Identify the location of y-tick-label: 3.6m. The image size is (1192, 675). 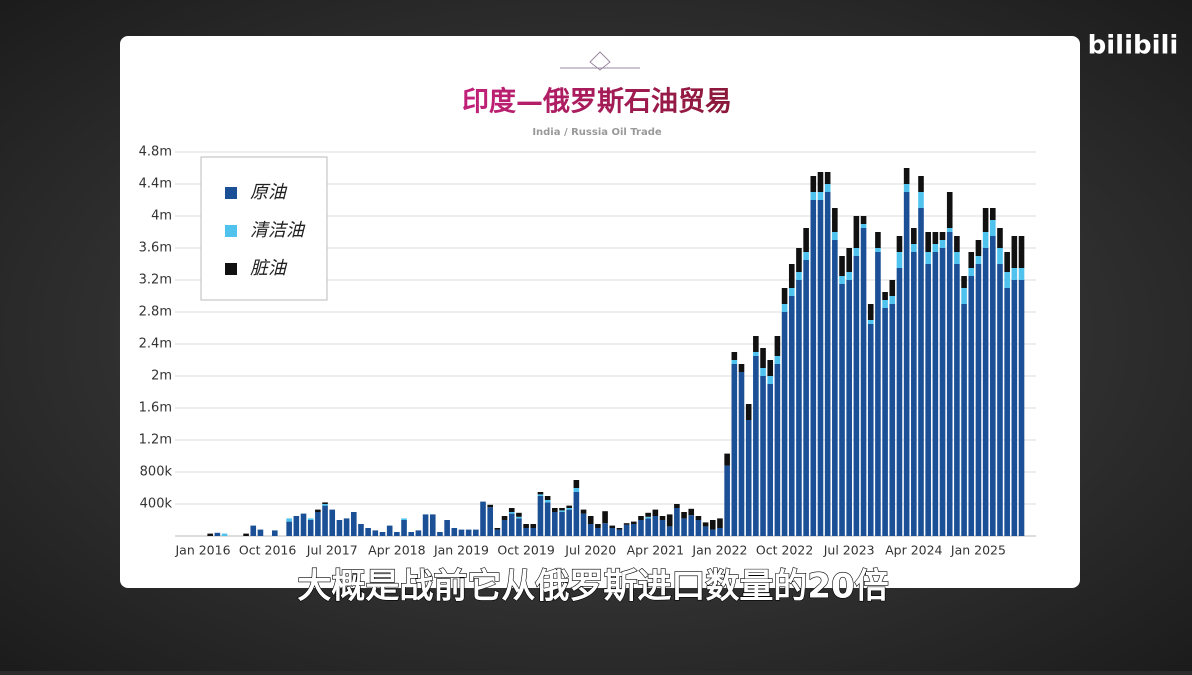
(155, 248).